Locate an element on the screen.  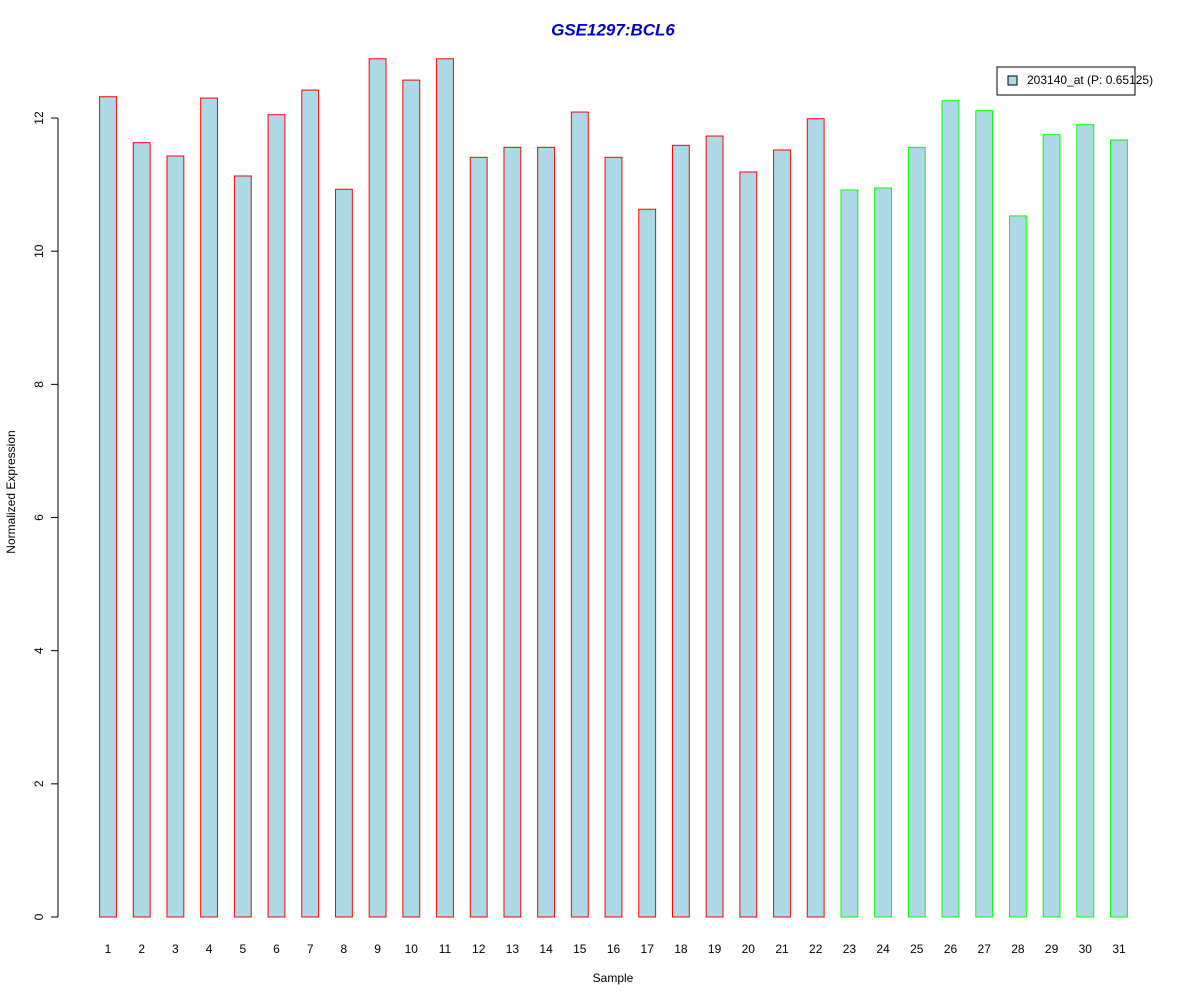
x-tick-label: 26 is located at coordinates (951, 949).